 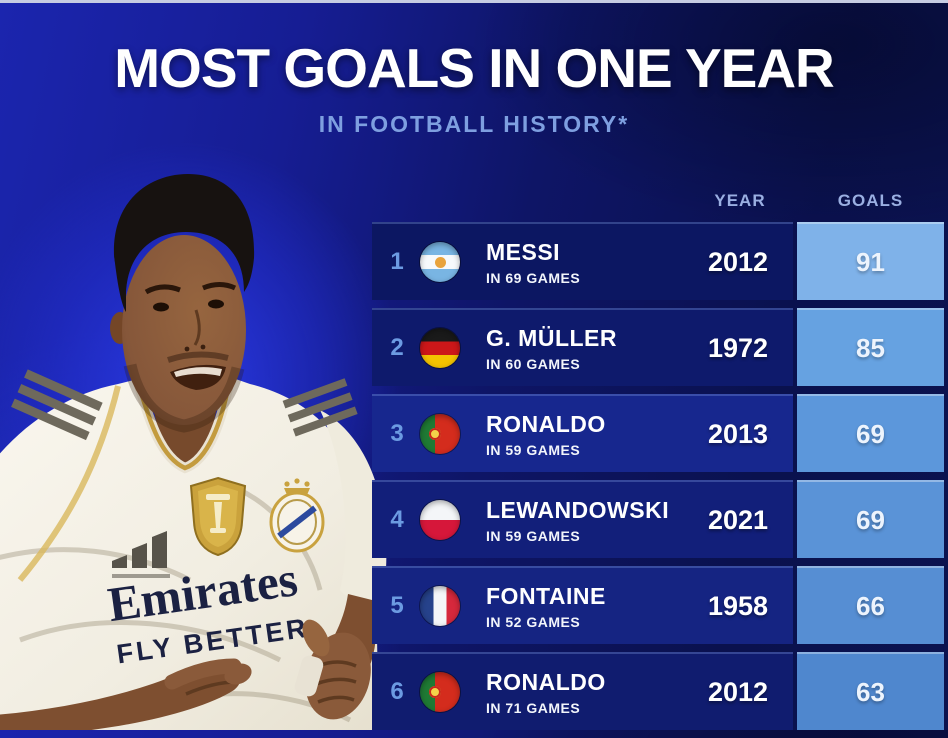 I want to click on player-name: FONTAINE, so click(x=546, y=595).